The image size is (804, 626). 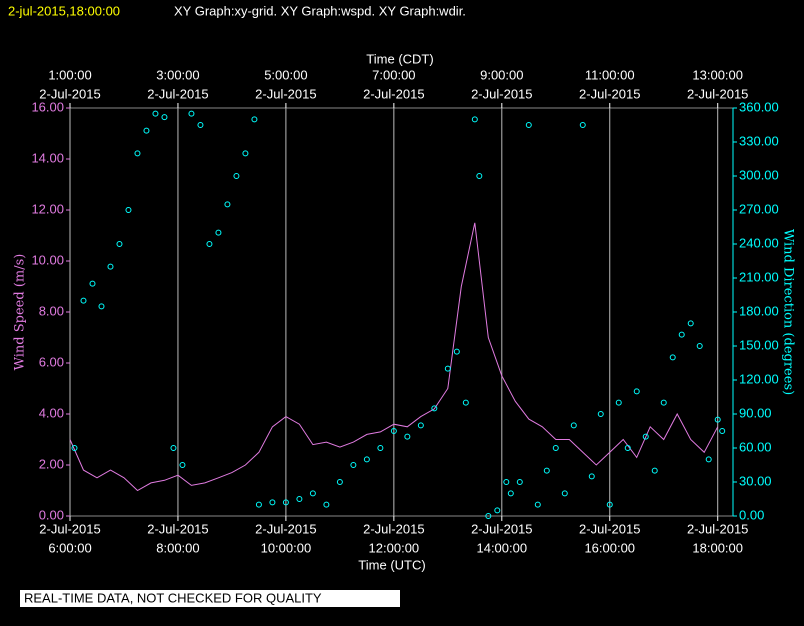 What do you see at coordinates (759, 106) in the screenshot?
I see `y2-tick-label: 360.00` at bounding box center [759, 106].